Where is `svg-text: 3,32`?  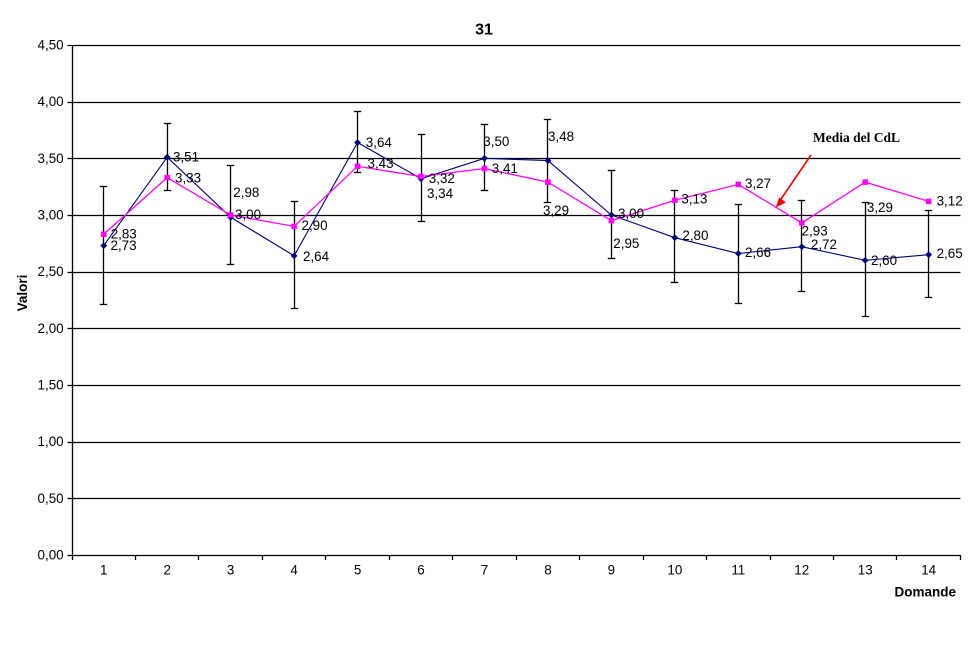 svg-text: 3,32 is located at coordinates (442, 178).